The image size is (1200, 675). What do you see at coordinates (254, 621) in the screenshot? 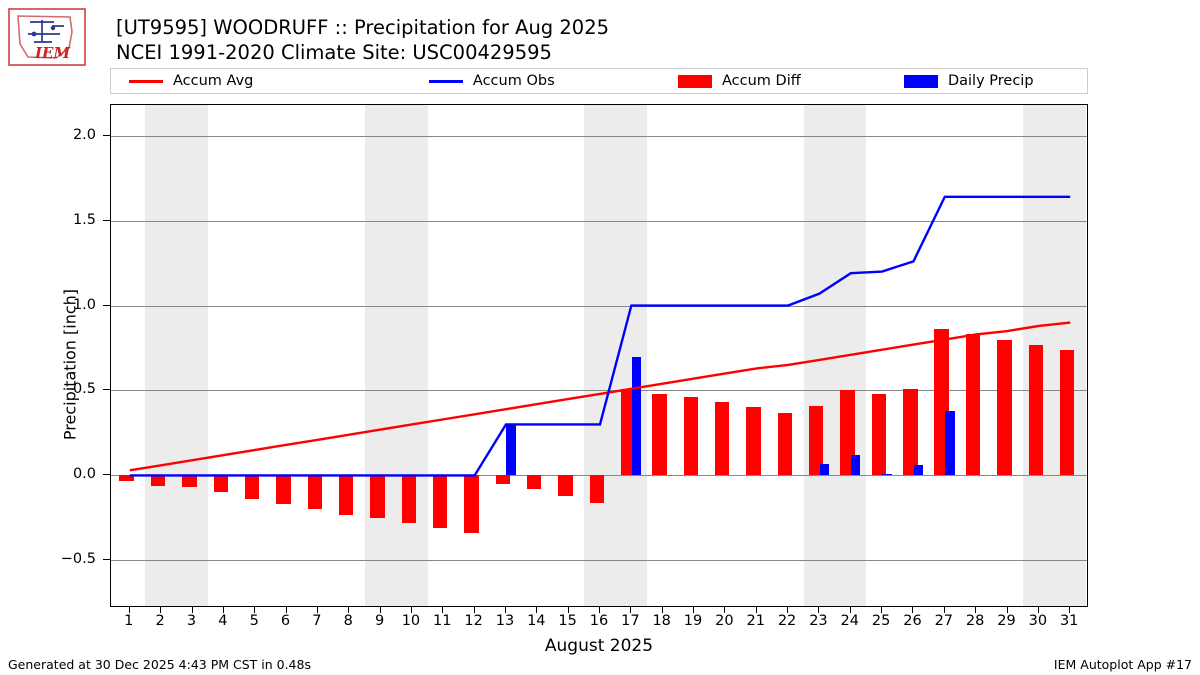
I see `x-tick-label: 5` at bounding box center [254, 621].